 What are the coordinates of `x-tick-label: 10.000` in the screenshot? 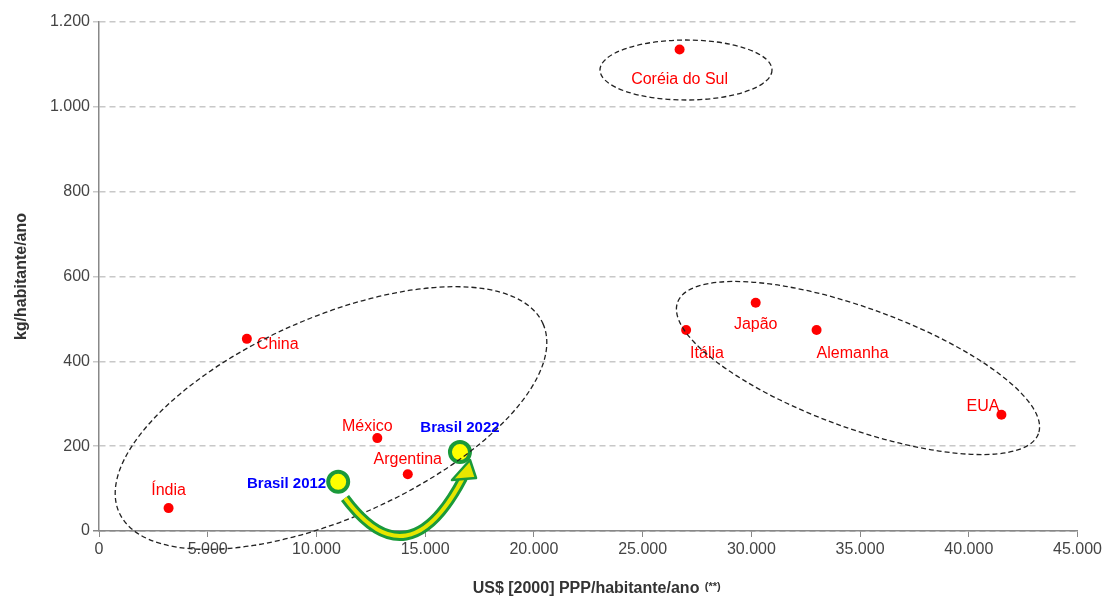 It's located at (316, 549).